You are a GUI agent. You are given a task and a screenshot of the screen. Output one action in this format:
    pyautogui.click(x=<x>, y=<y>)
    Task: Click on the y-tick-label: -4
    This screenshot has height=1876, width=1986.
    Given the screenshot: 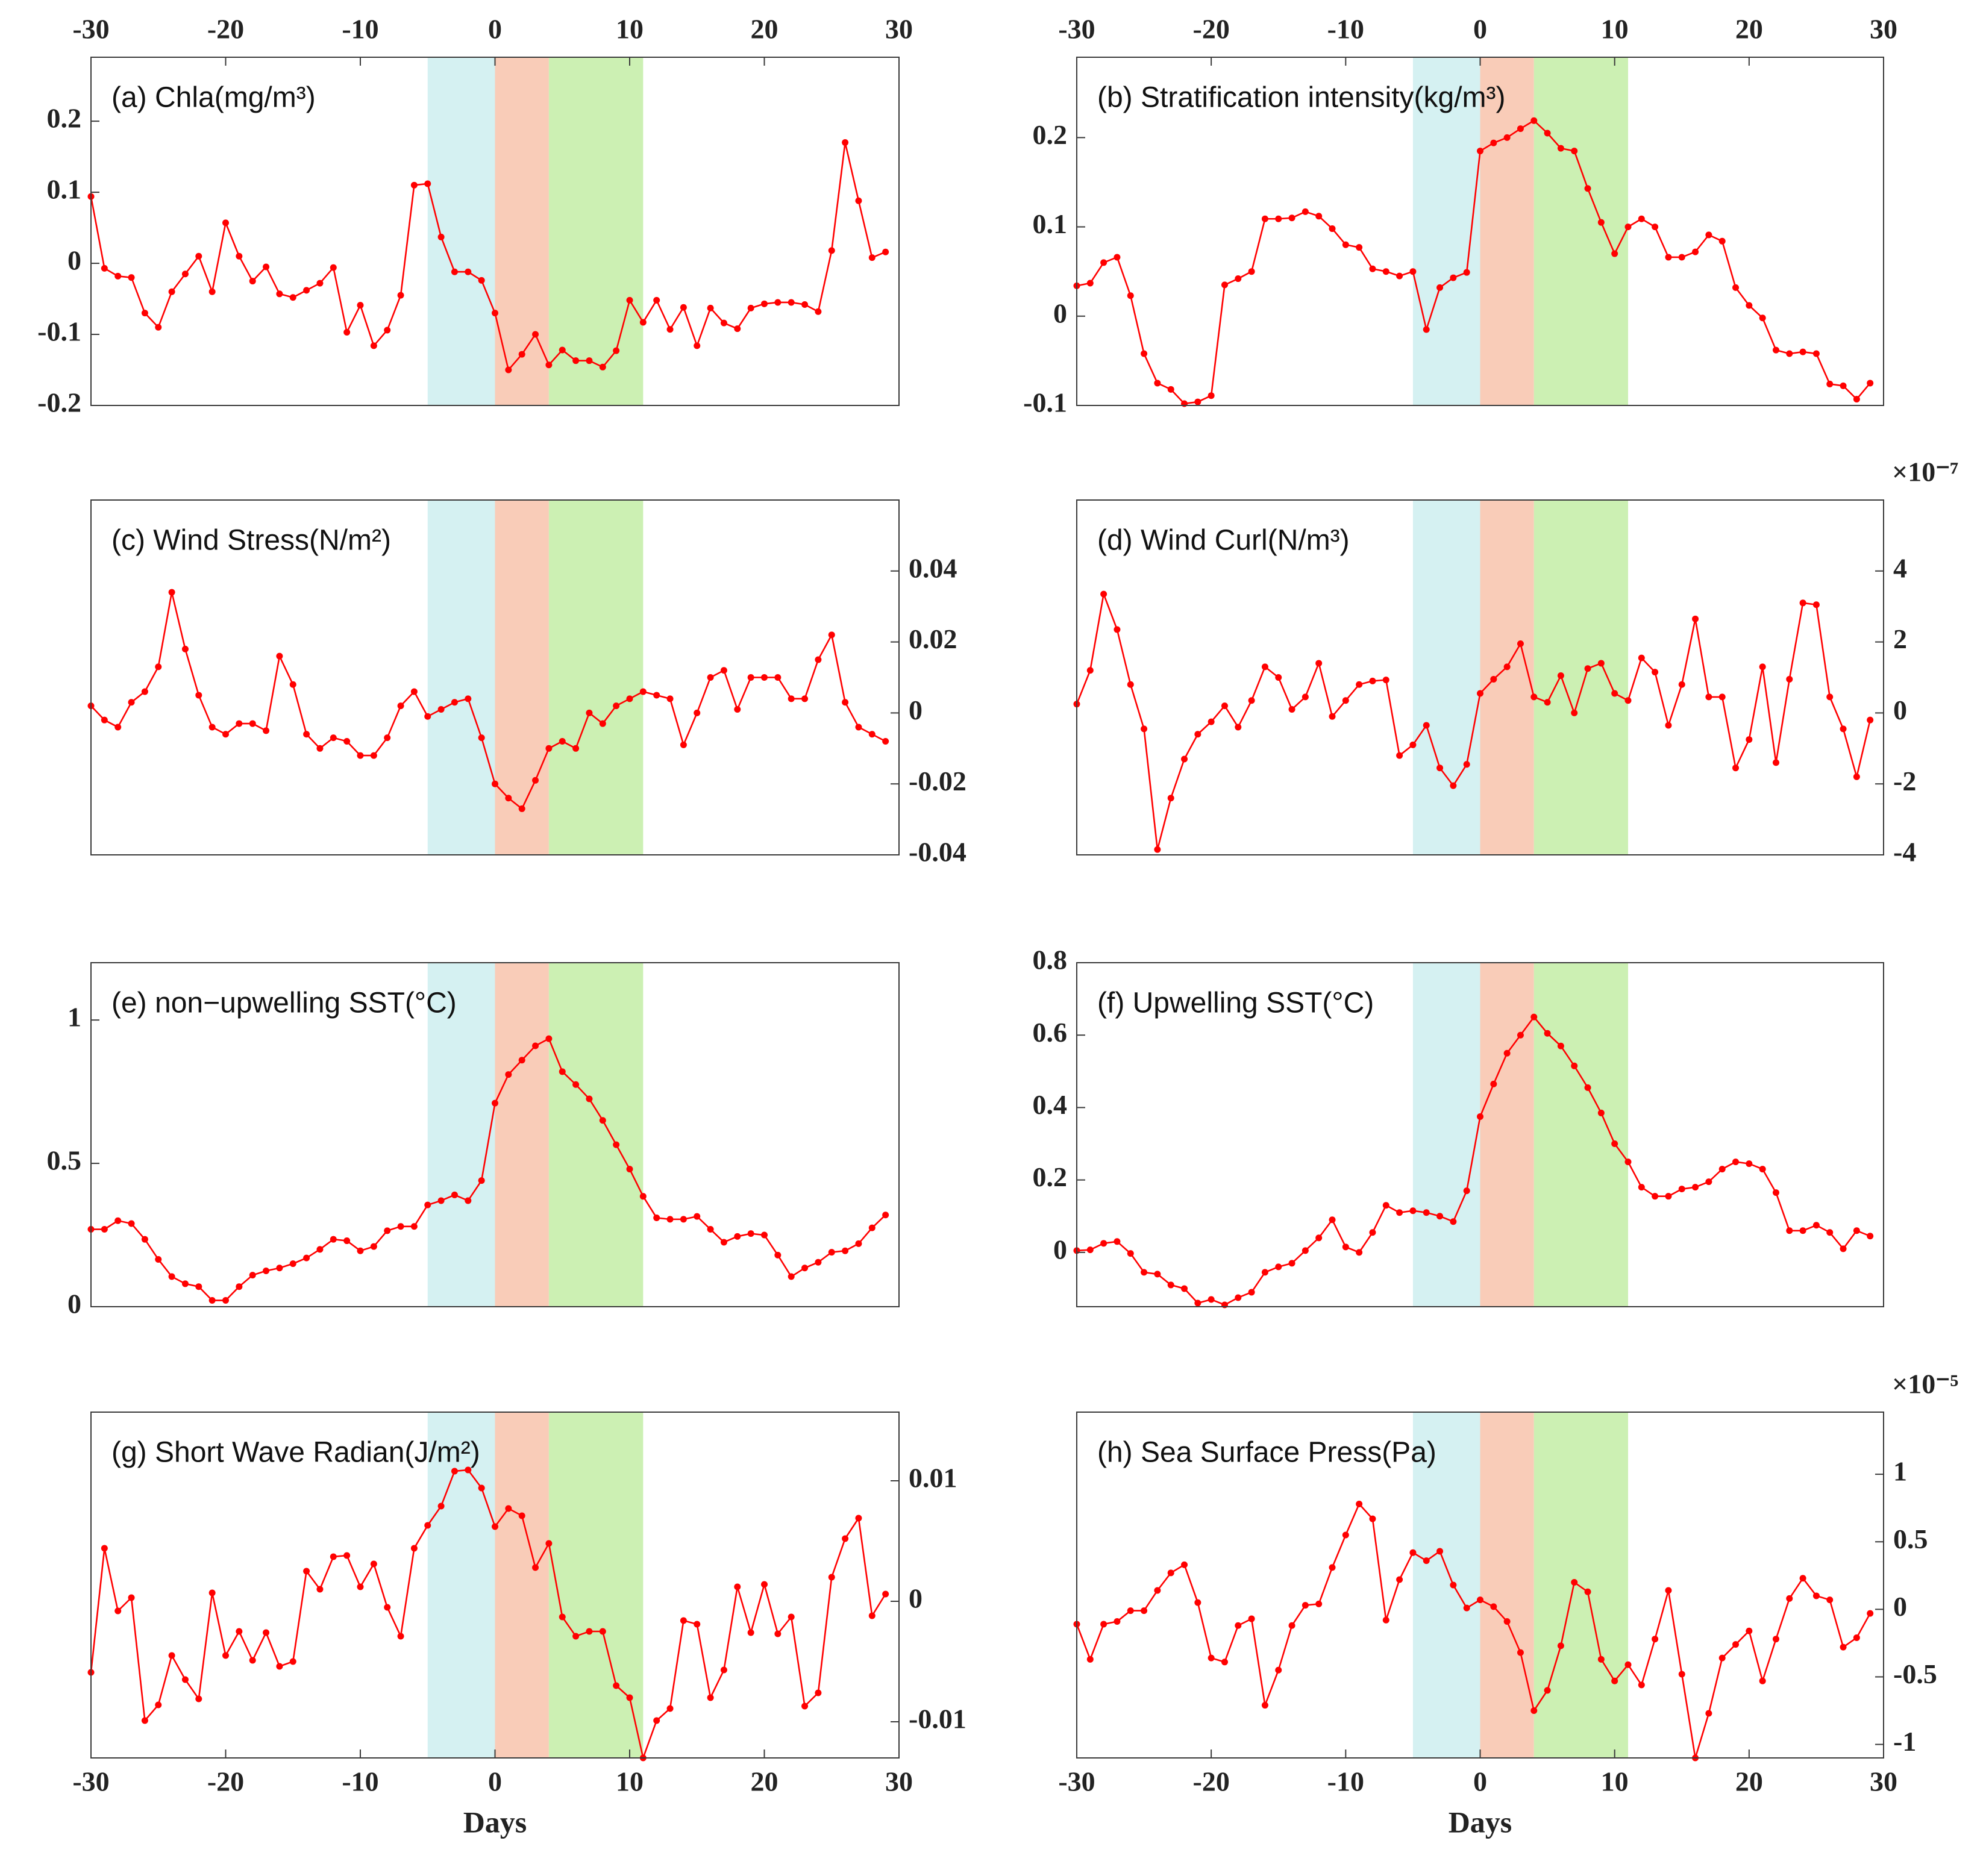 What is the action you would take?
    pyautogui.click(x=1905, y=852)
    